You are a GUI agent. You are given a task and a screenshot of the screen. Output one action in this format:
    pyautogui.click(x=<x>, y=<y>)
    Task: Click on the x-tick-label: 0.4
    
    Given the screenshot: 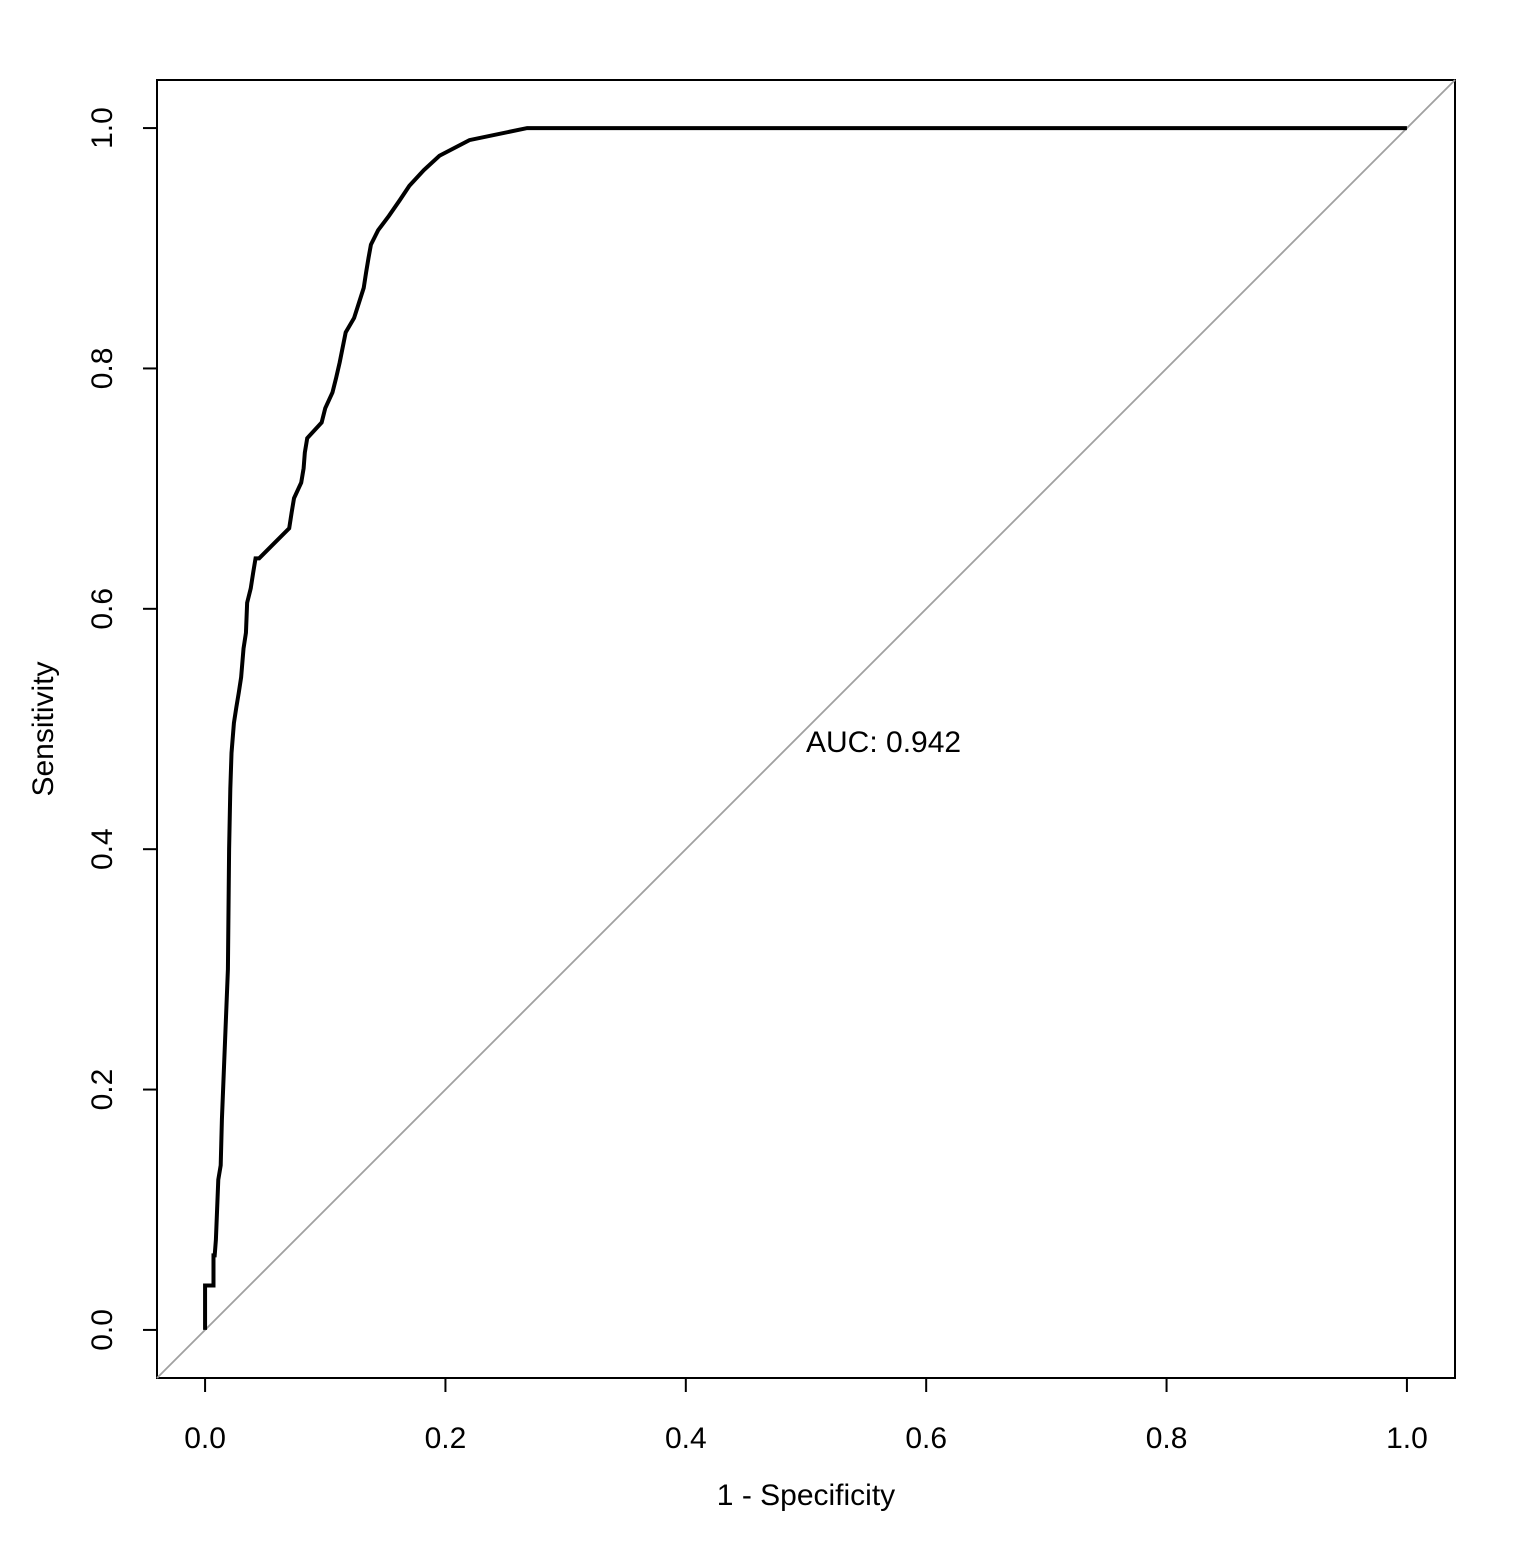 What is the action you would take?
    pyautogui.click(x=686, y=1438)
    